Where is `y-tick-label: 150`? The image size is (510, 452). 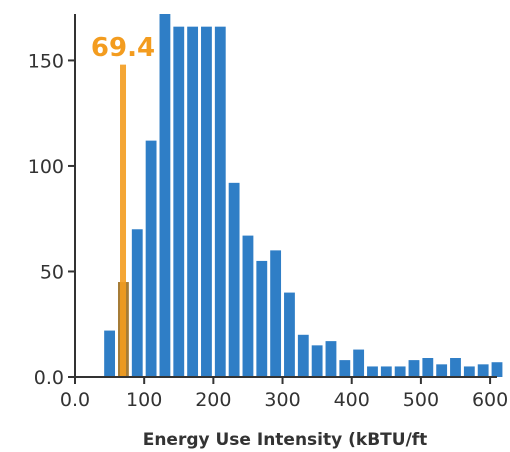
y-tick-label: 150 is located at coordinates (46, 61).